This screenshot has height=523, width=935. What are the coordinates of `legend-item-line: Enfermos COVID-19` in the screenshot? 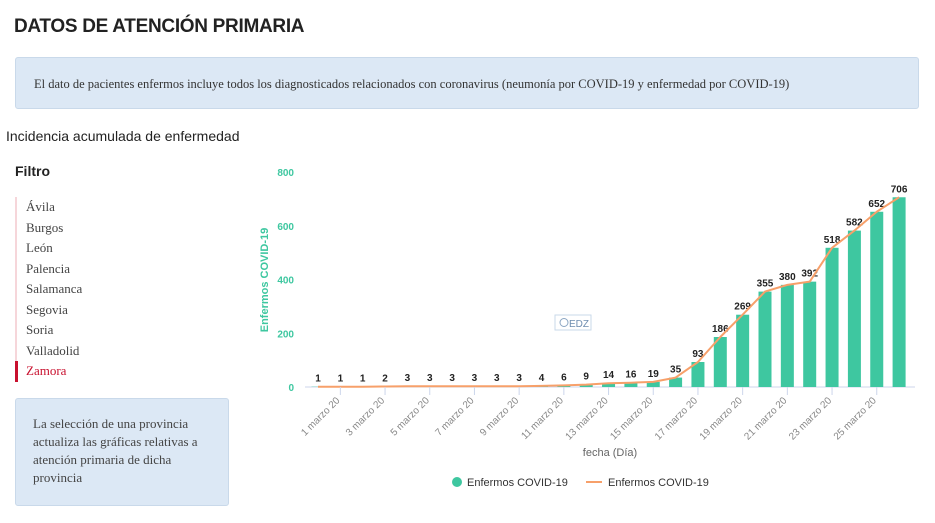 It's located at (647, 483).